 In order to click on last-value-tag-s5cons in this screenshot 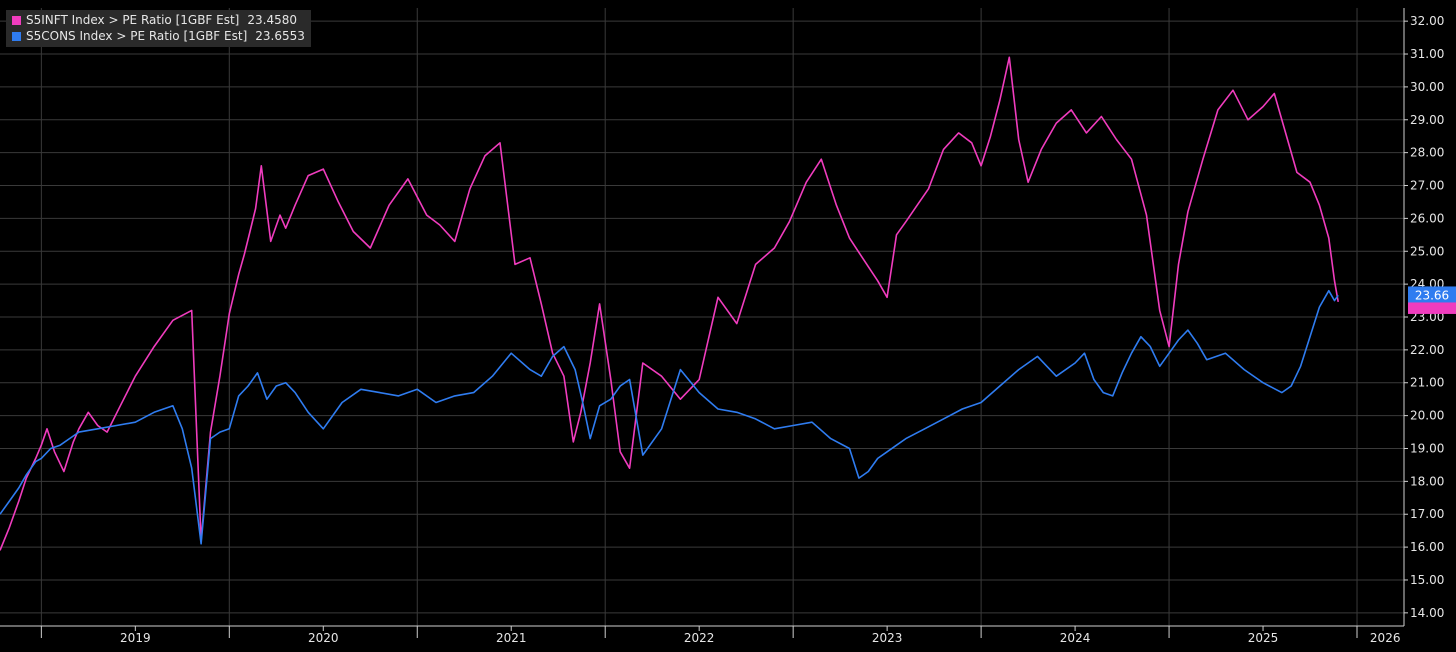, I will do `click(1432, 294)`.